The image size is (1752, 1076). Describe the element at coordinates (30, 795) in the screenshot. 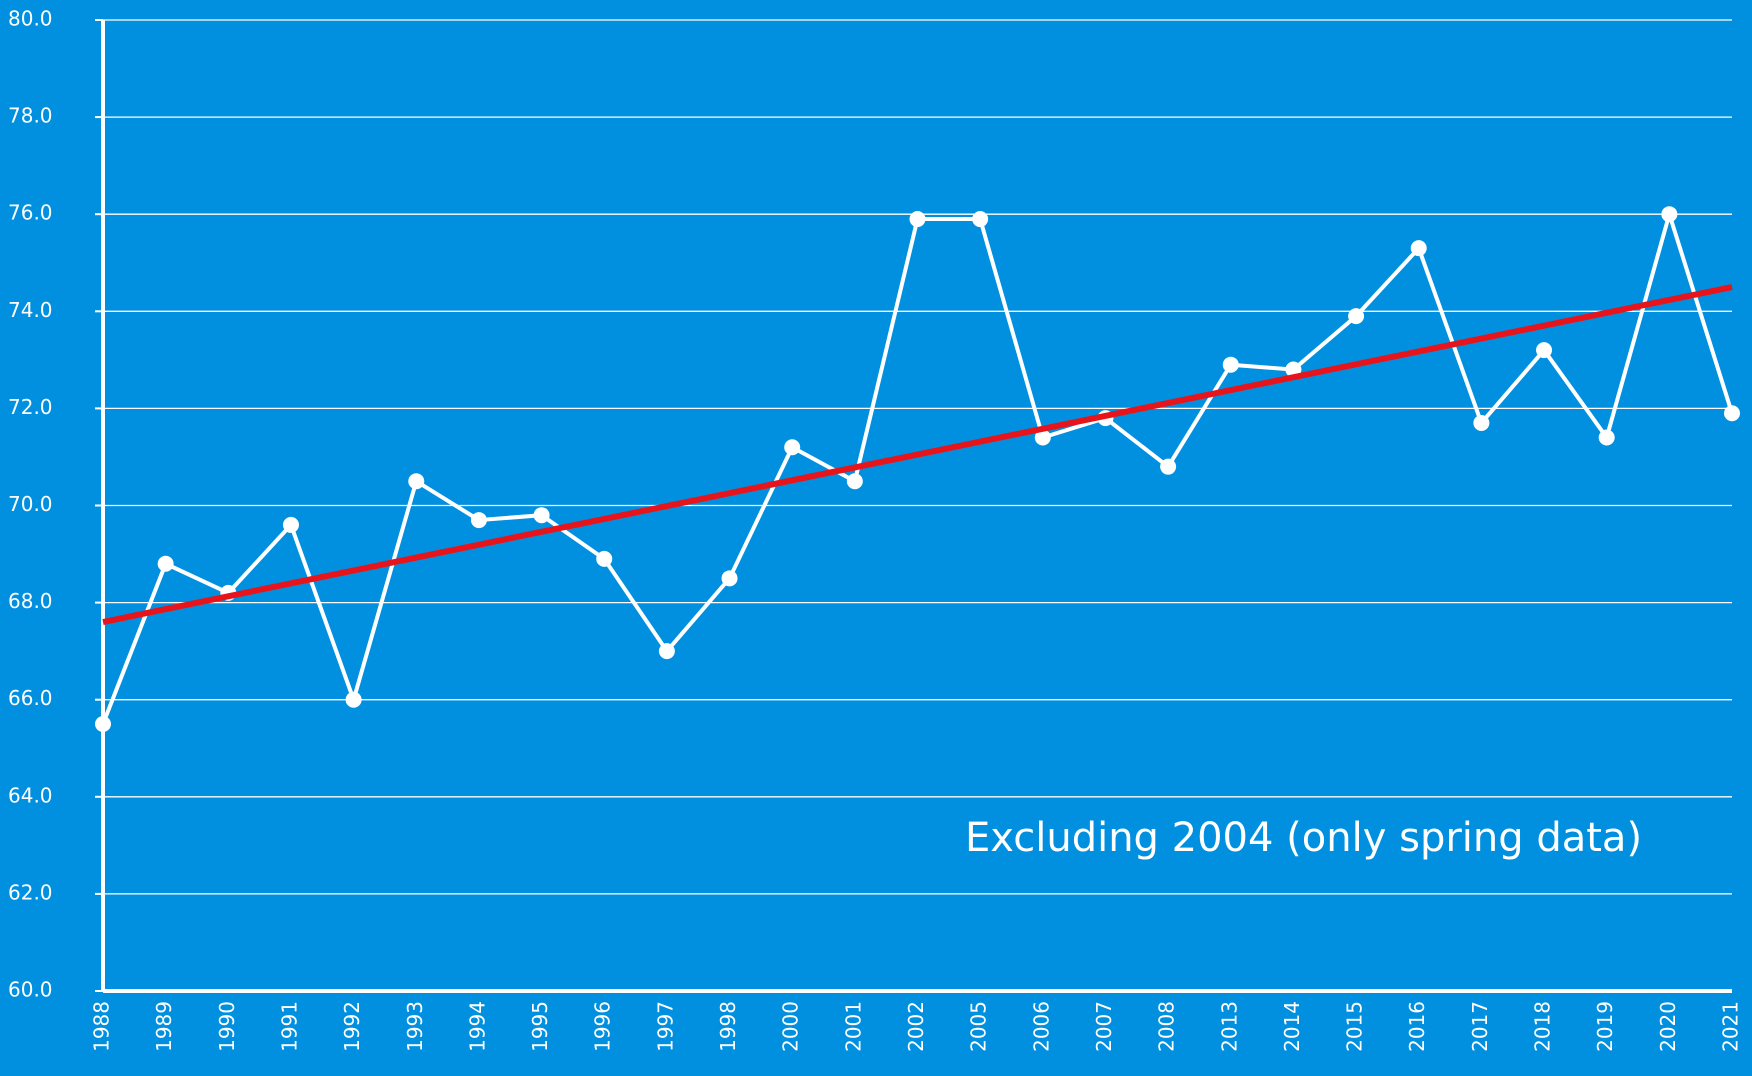

I see `y-tick-label: 64.0` at that location.